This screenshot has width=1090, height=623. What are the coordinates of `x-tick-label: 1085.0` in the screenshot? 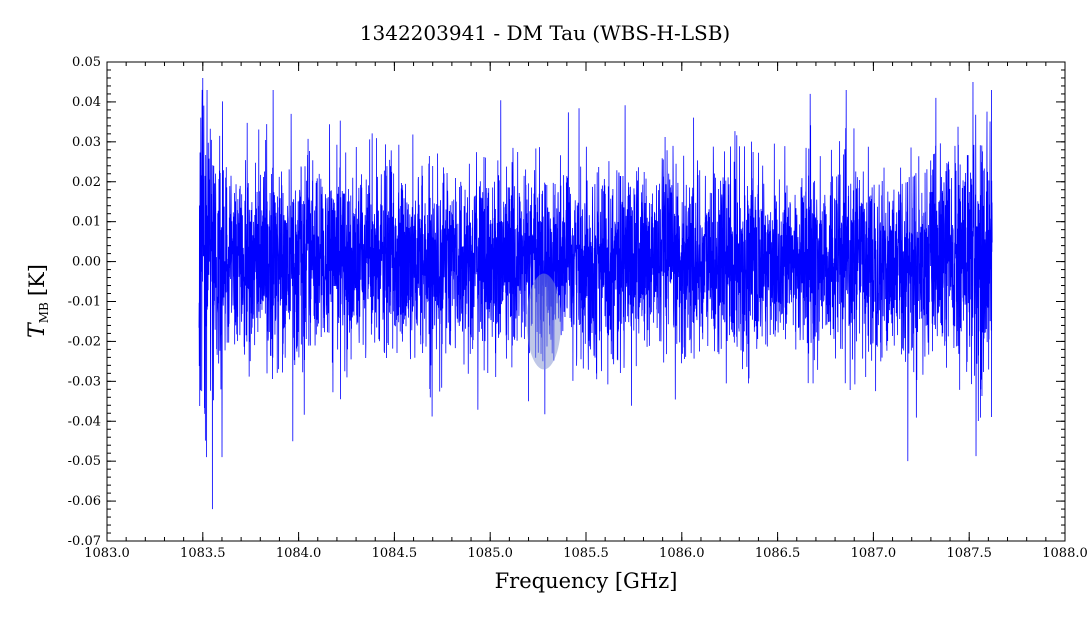 It's located at (490, 553).